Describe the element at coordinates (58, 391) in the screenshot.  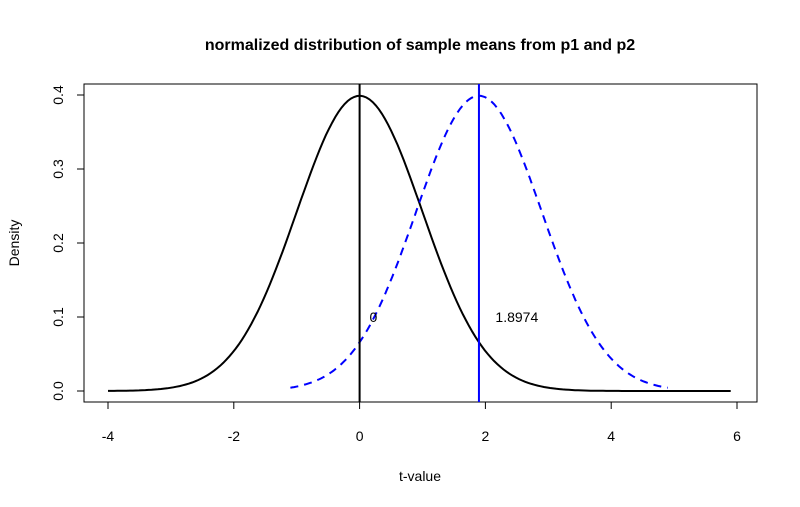
I see `y-tick-label: 0.0` at that location.